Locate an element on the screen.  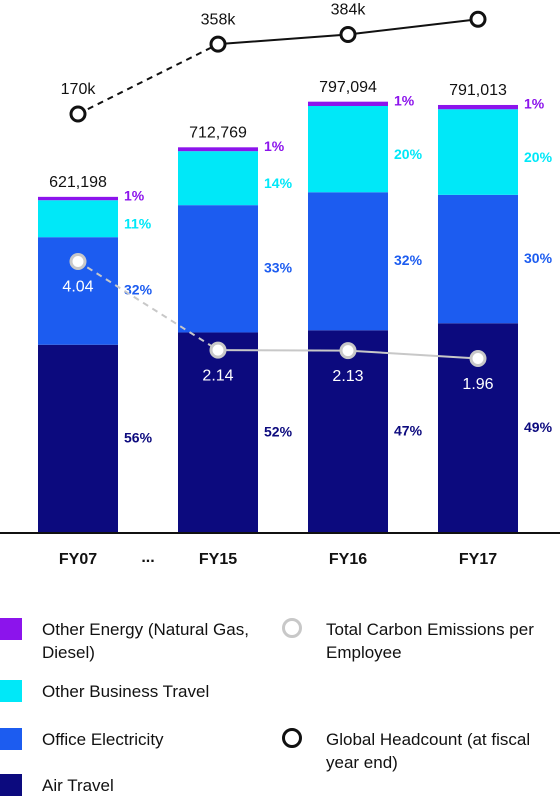
legend-item: Total Carbon Emissions per Employee is located at coordinates (419, 641).